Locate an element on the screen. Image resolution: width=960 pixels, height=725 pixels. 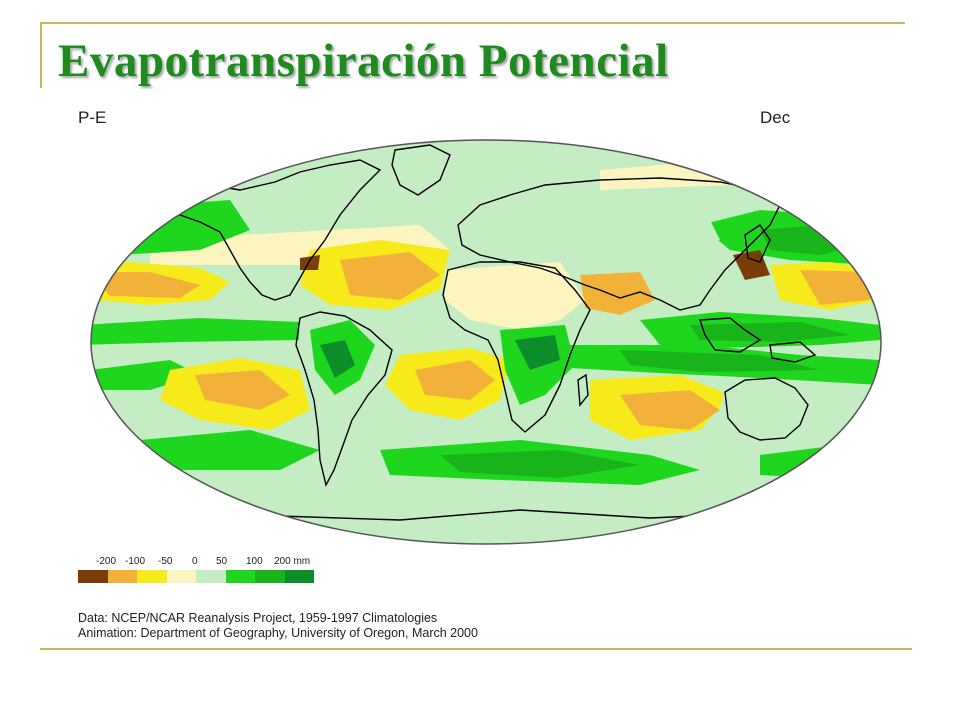
legend-tick: -200 is located at coordinates (106, 561).